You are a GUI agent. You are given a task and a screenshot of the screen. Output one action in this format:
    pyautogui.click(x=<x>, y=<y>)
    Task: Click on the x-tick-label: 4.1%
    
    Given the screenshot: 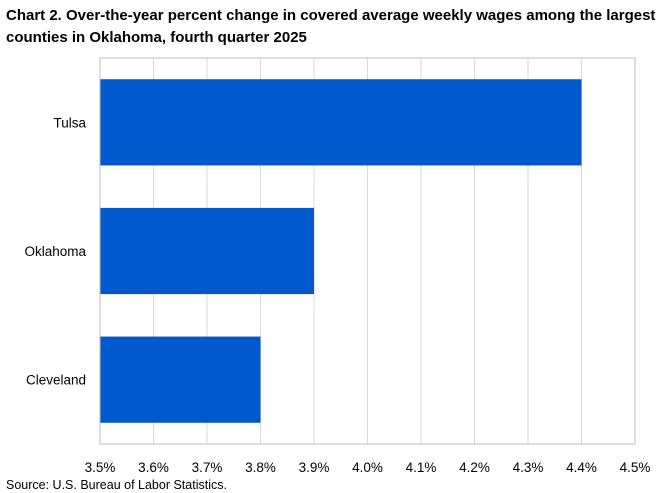 What is the action you would take?
    pyautogui.click(x=421, y=467)
    